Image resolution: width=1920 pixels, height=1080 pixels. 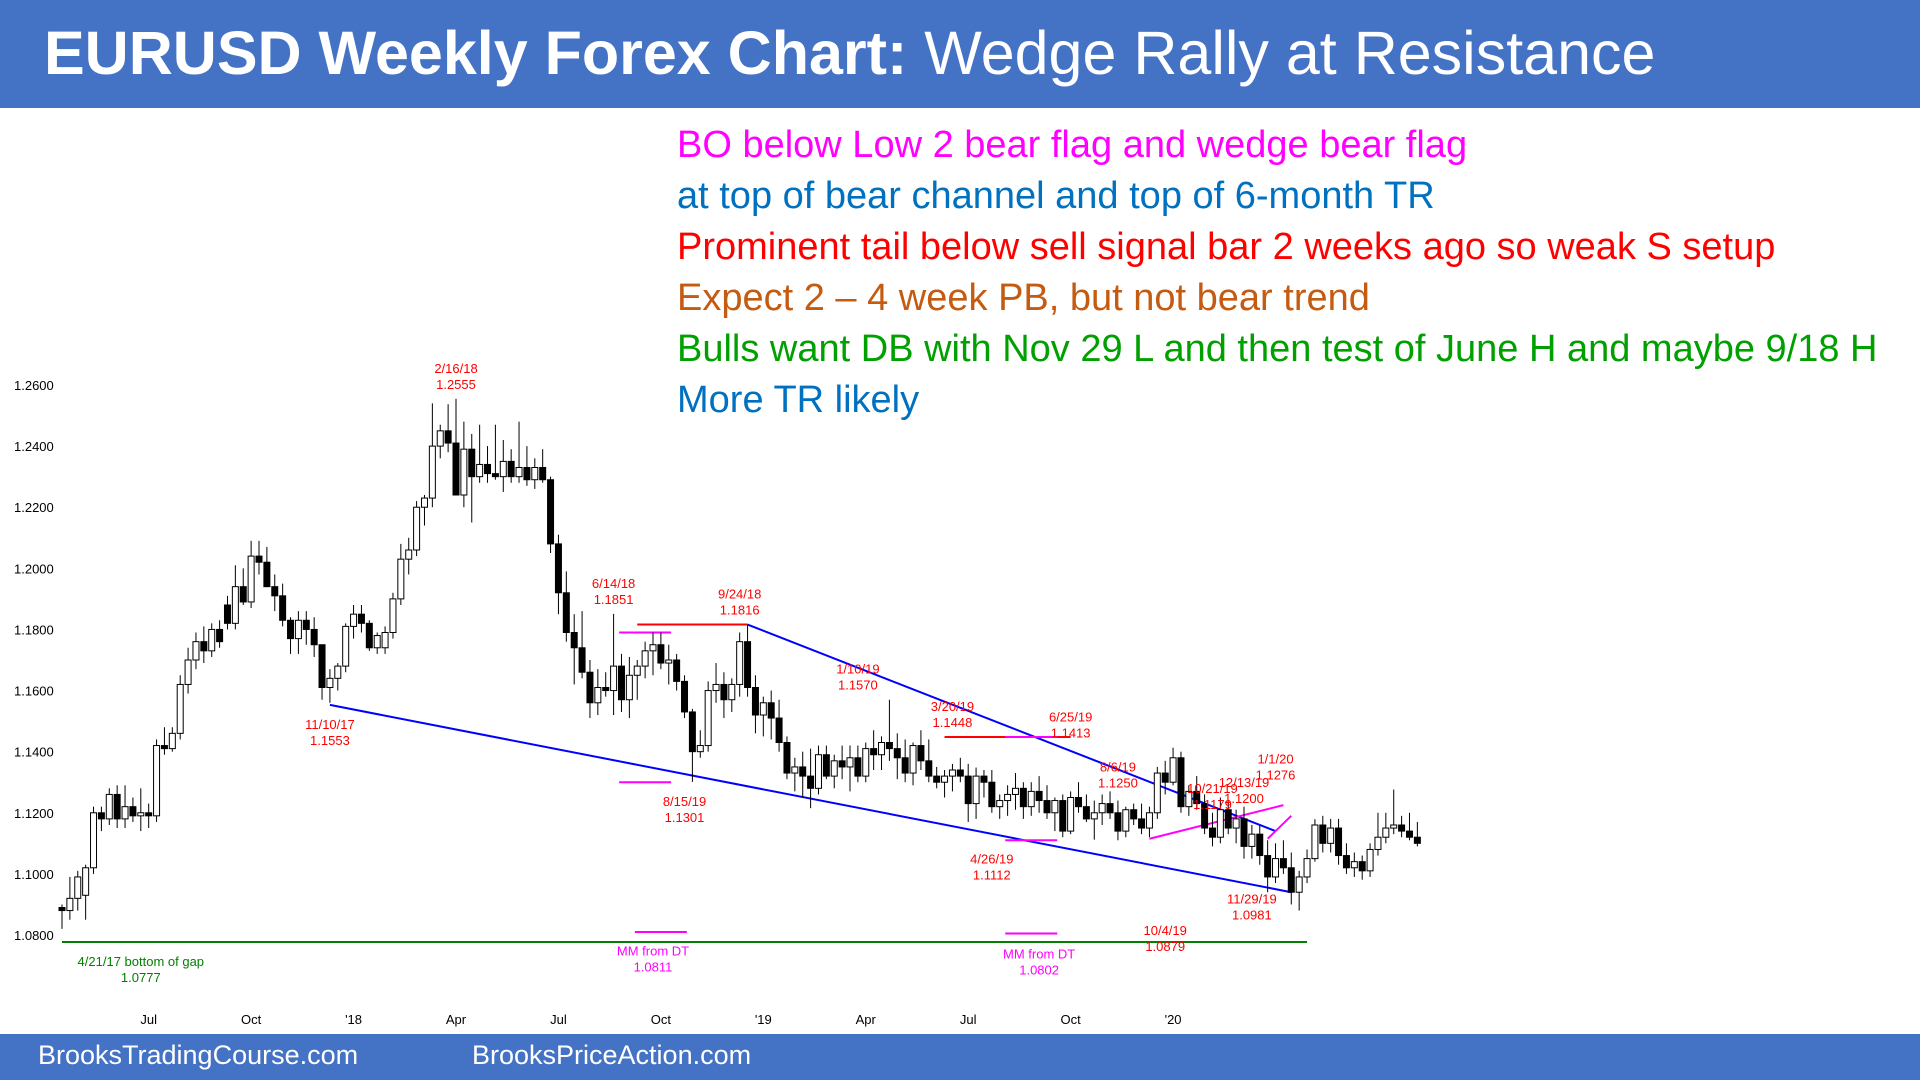 What do you see at coordinates (34, 446) in the screenshot?
I see `y-tick-label: 1.2400` at bounding box center [34, 446].